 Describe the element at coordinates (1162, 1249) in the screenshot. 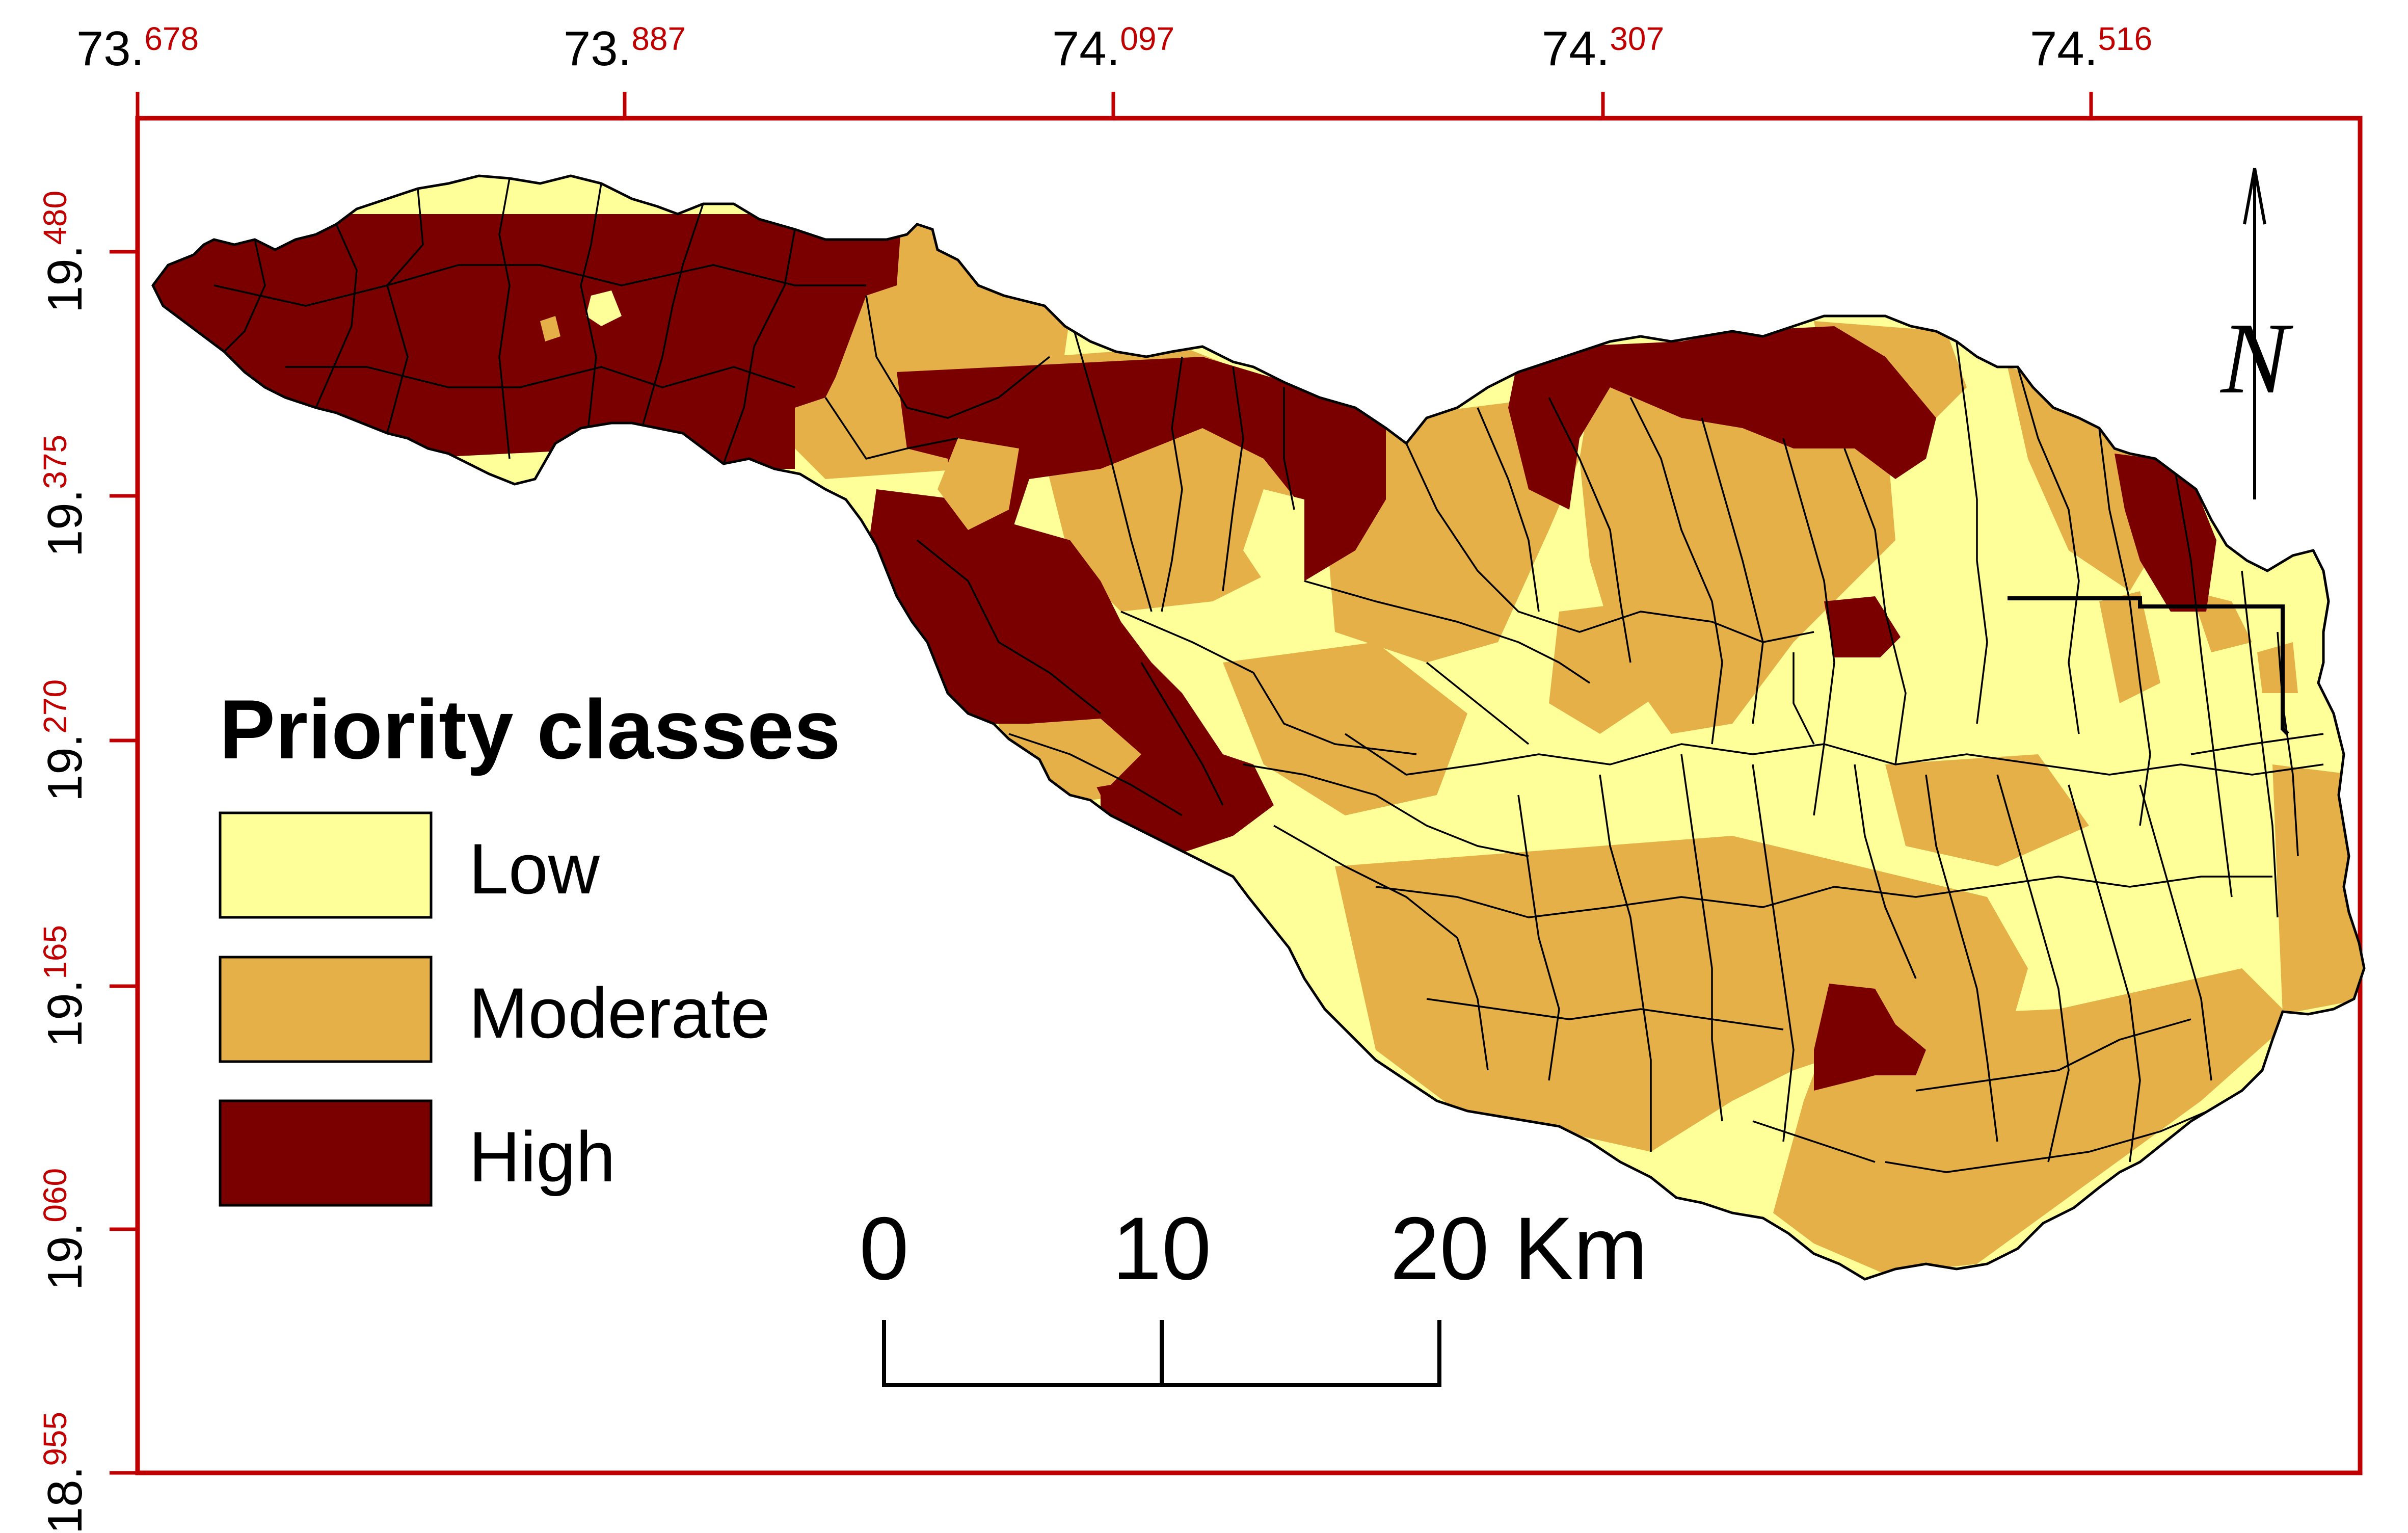

I see `scale-label-10: 10` at that location.